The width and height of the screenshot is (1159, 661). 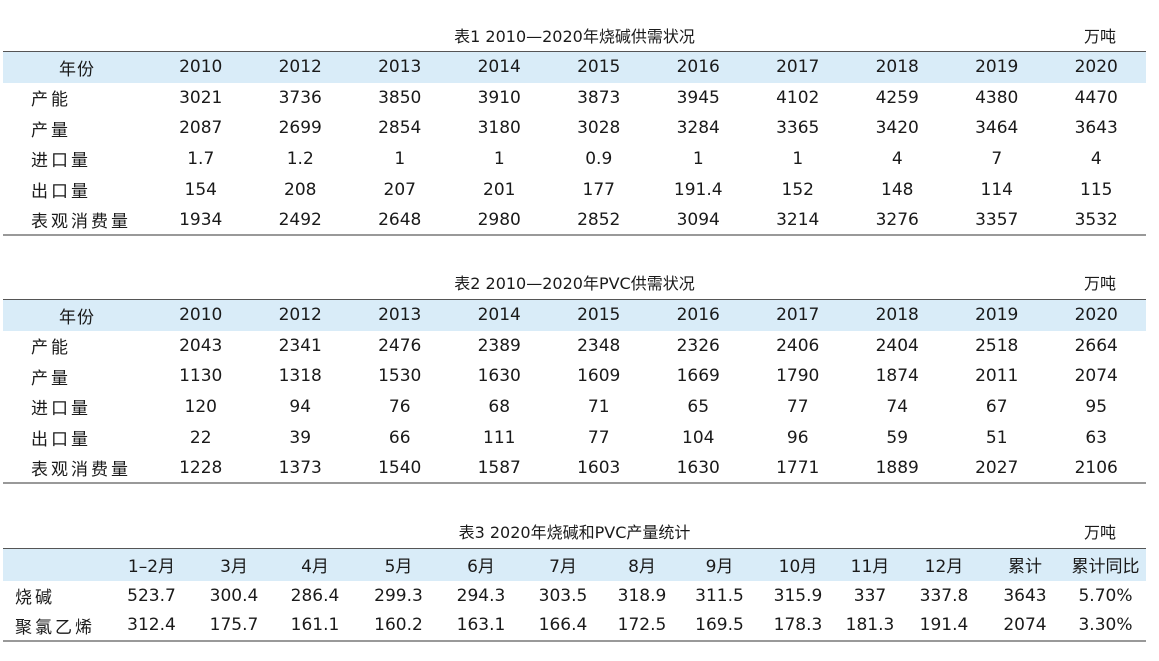 I want to click on table-cell: 3736, so click(x=300, y=97).